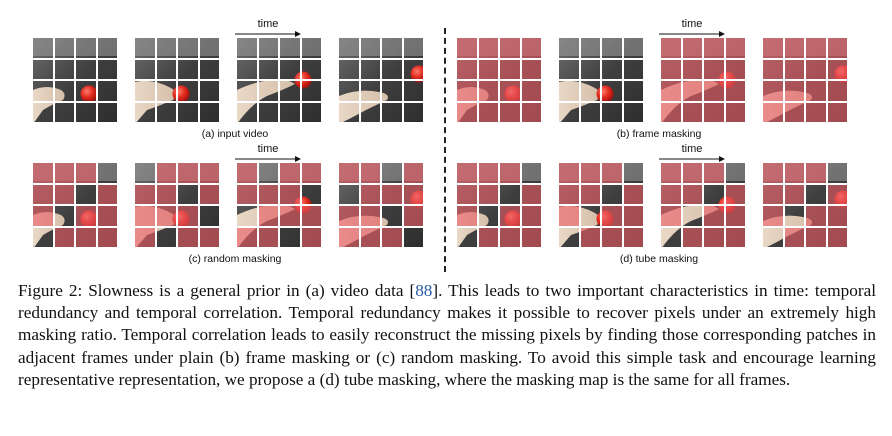  What do you see at coordinates (659, 134) in the screenshot?
I see `panel-caption-b: (b) frame masking` at bounding box center [659, 134].